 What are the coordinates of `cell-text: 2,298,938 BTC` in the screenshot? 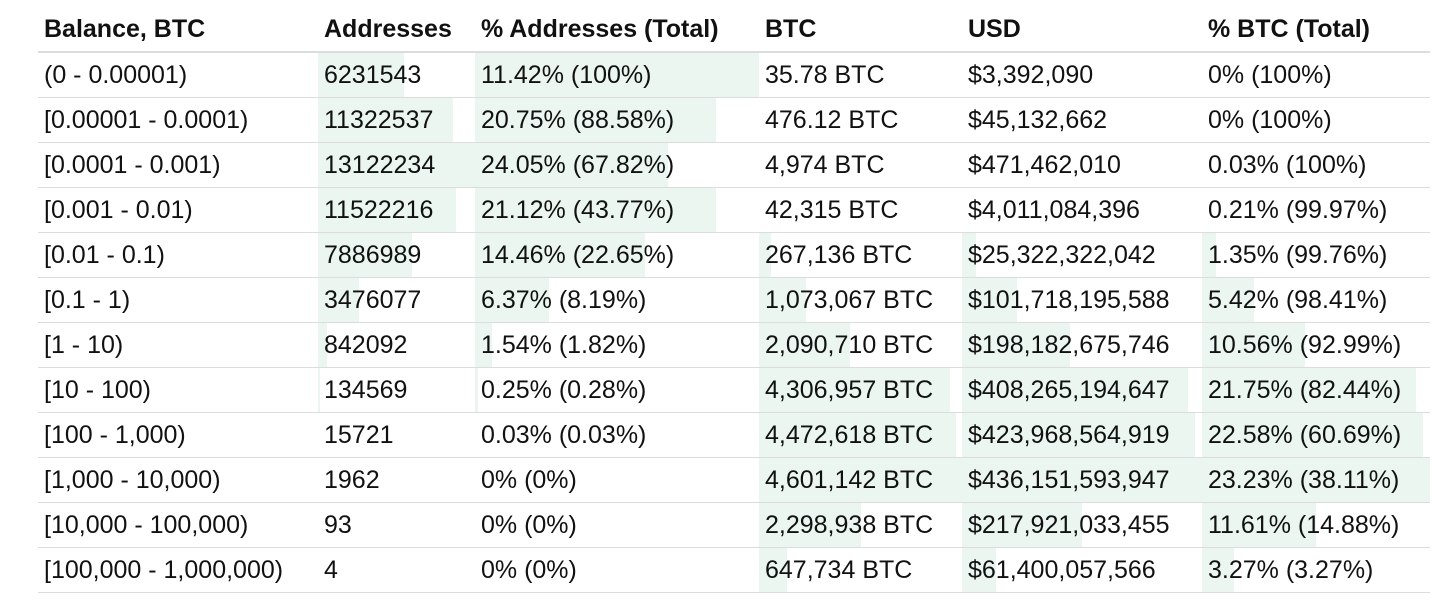 It's located at (849, 524).